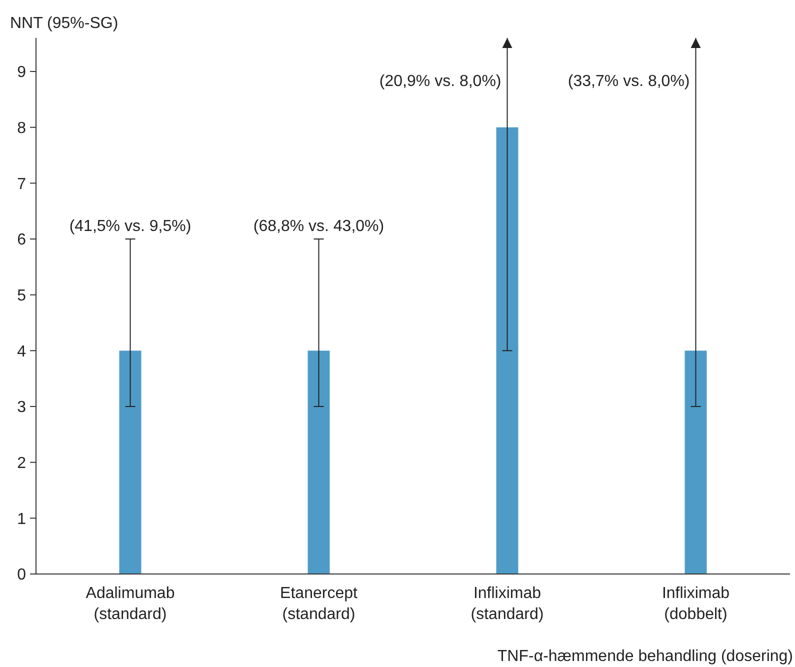 Image resolution: width=795 pixels, height=667 pixels. What do you see at coordinates (21, 184) in the screenshot?
I see `y-tick-label: 7` at bounding box center [21, 184].